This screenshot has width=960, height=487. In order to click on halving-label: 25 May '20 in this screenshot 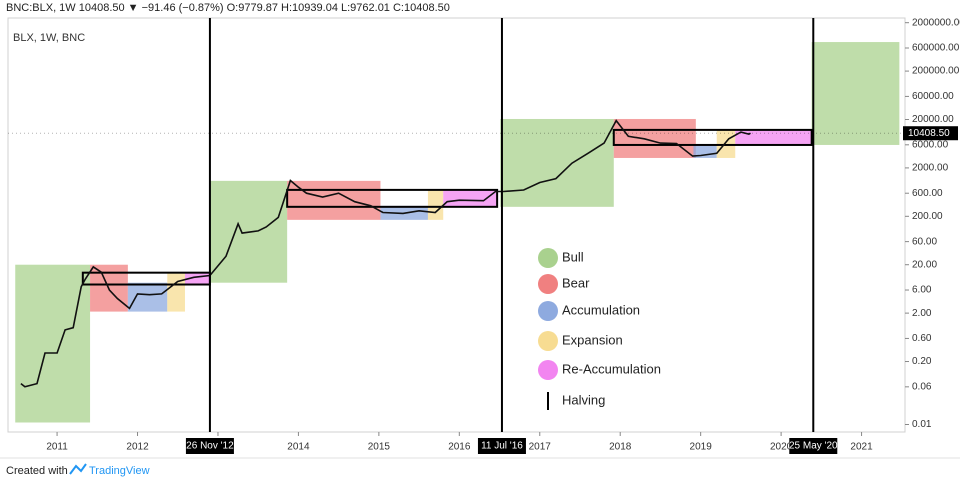, I will do `click(813, 446)`.